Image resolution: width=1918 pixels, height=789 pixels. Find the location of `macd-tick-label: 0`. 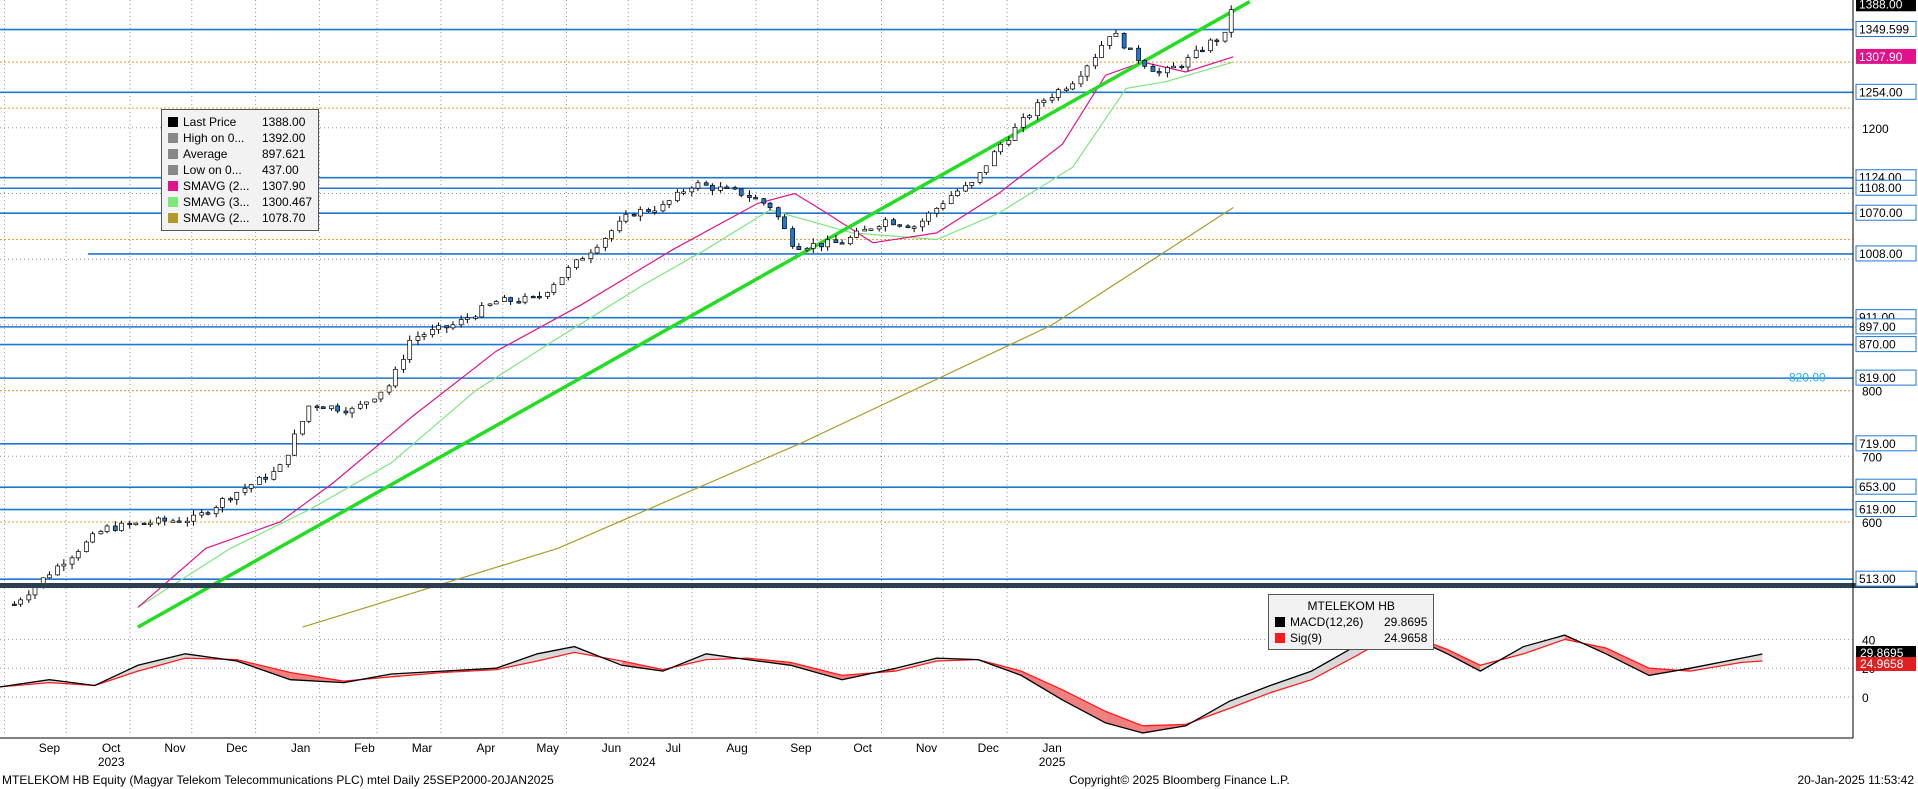

macd-tick-label: 0 is located at coordinates (1865, 698).